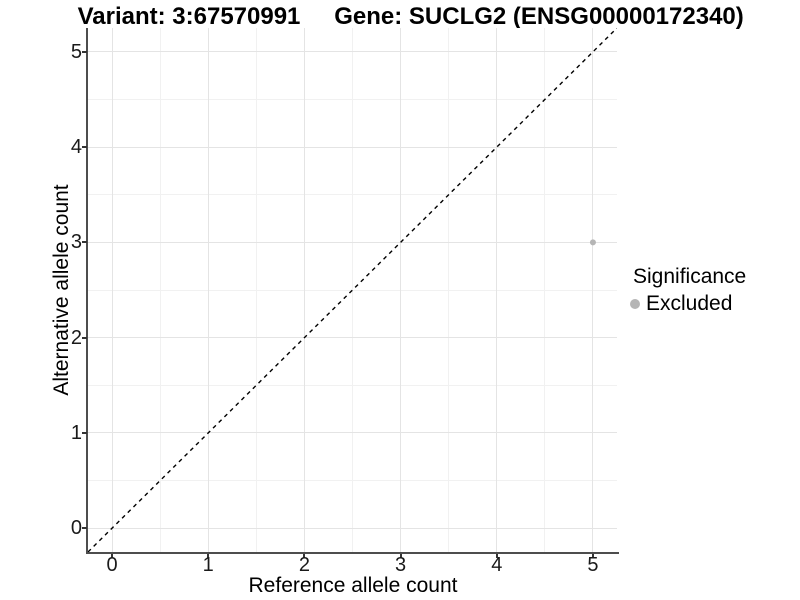 The width and height of the screenshot is (800, 600). I want to click on y-tick-label: 4, so click(76, 147).